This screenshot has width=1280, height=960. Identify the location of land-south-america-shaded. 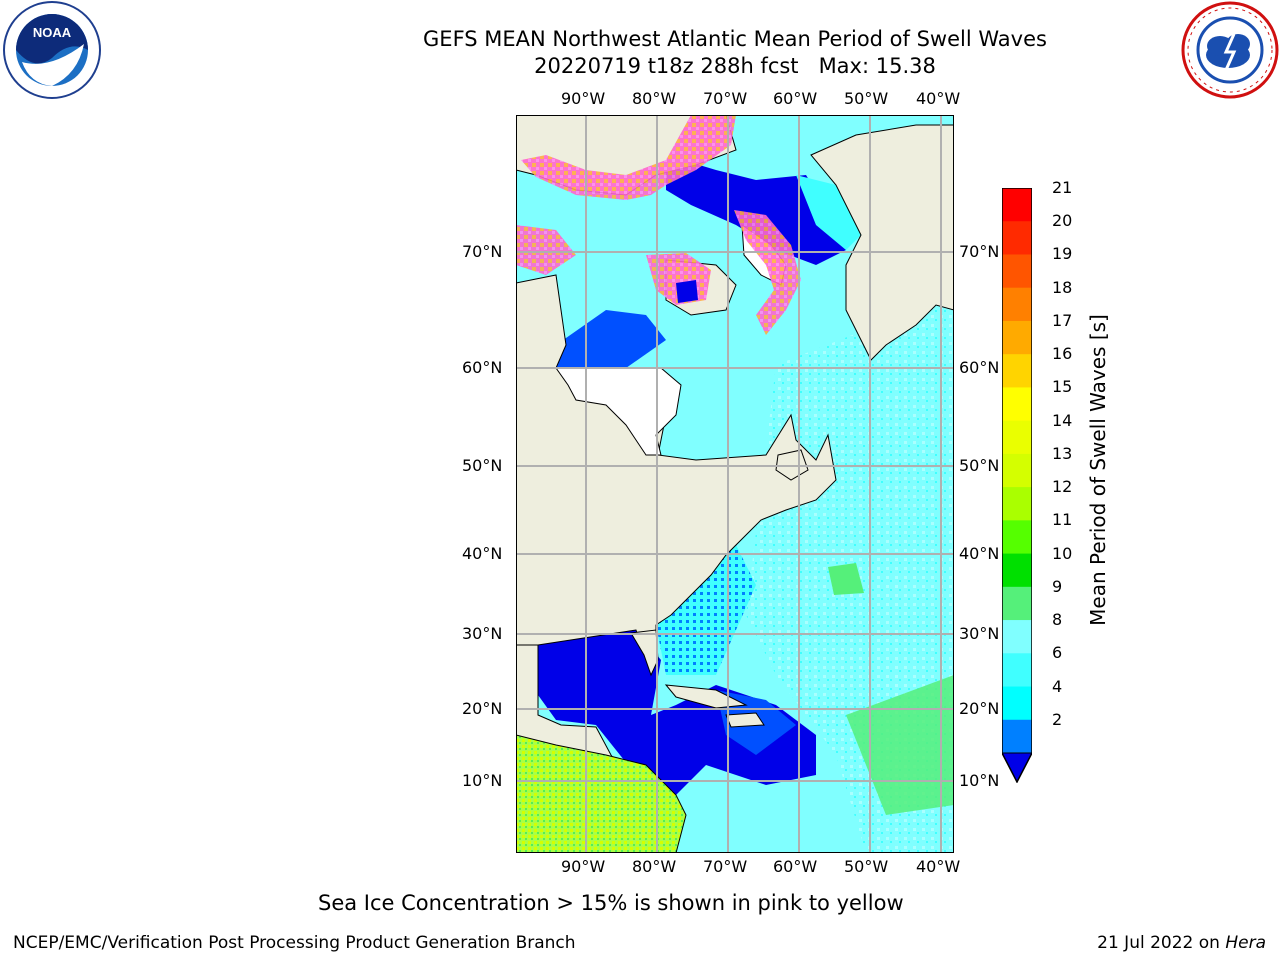
(601, 793).